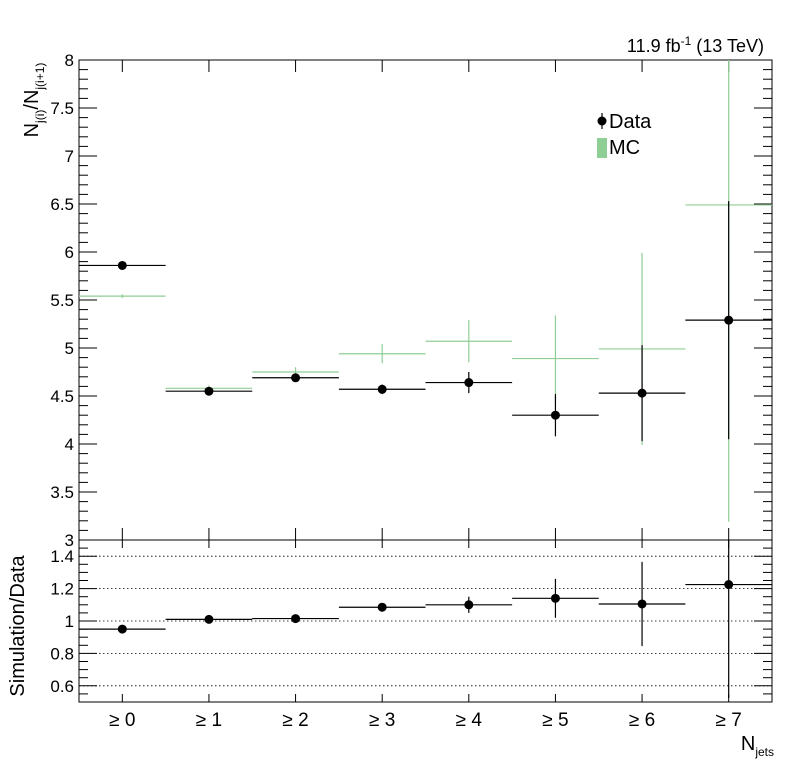  I want to click on top-y-axis-title: Nj(i)/Nj(i+1), so click(34, 100).